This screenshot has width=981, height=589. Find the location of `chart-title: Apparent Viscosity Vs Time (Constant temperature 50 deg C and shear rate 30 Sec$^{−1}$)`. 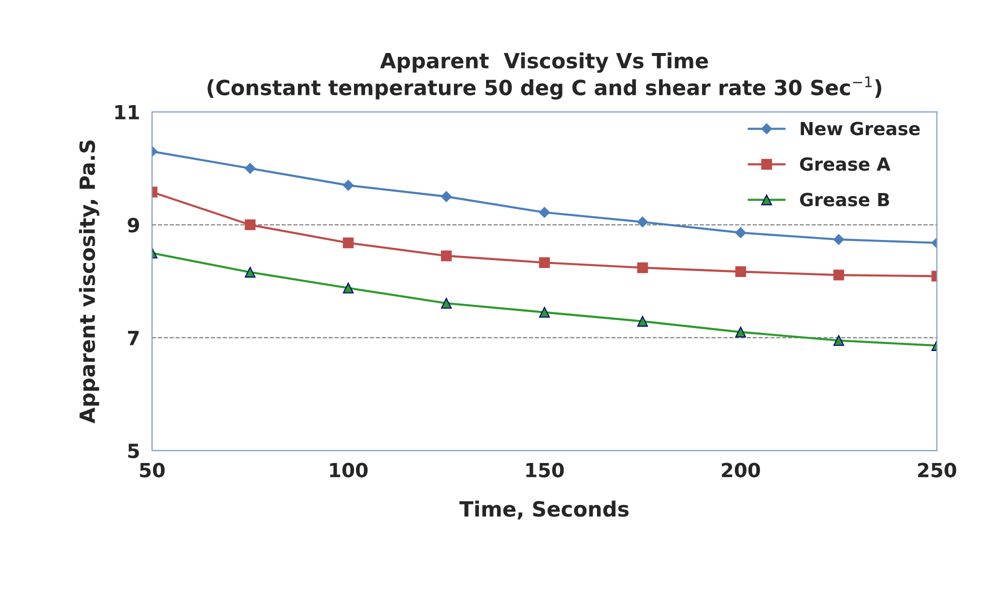

chart-title: Apparent Viscosity Vs Time (Constant temperature 50 deg C and shear rate 30 Sec$^{−1}$) is located at coordinates (545, 76).